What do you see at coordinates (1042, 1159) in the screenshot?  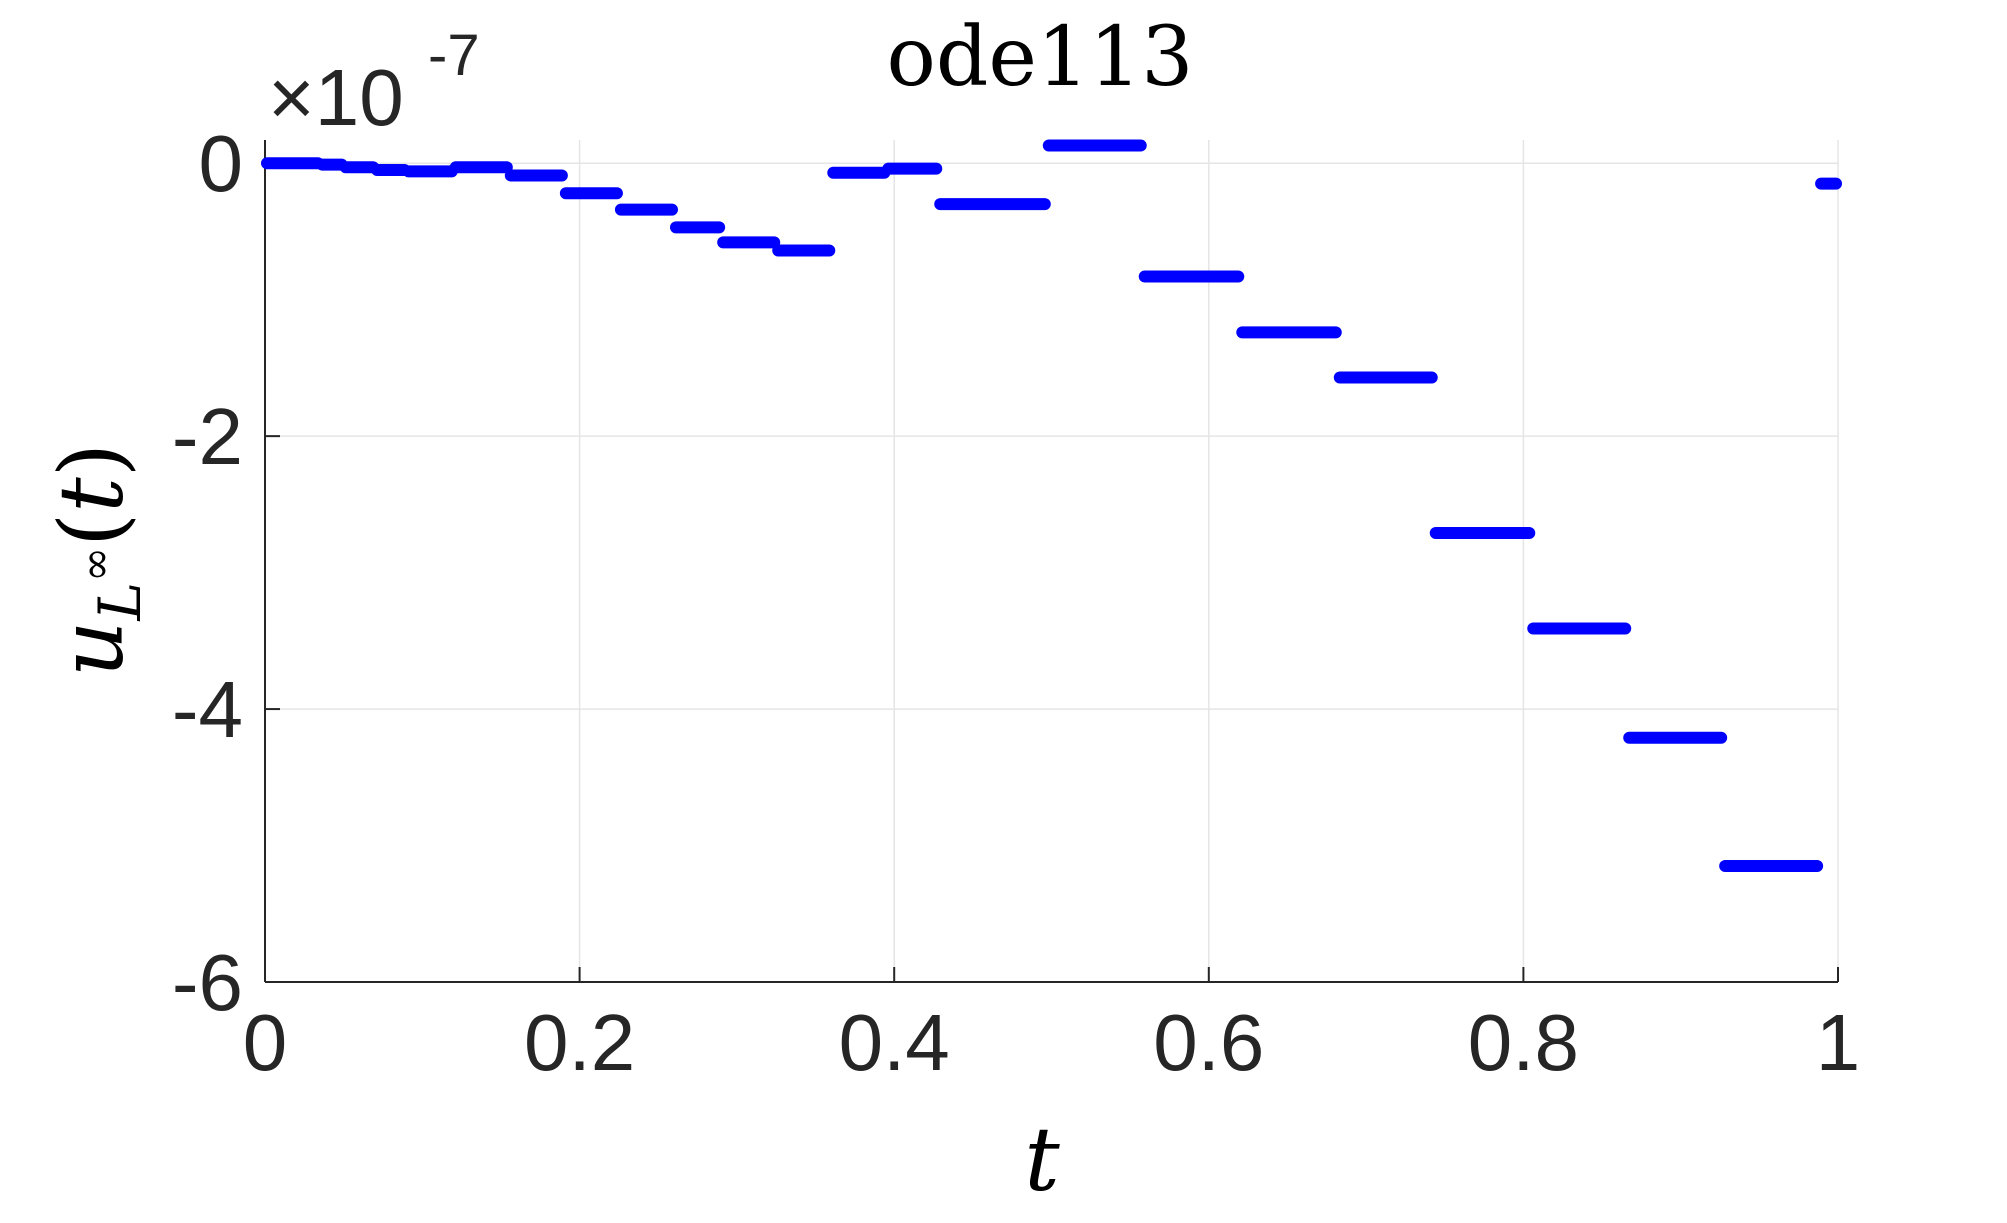 I see `x-axis-label: t` at bounding box center [1042, 1159].